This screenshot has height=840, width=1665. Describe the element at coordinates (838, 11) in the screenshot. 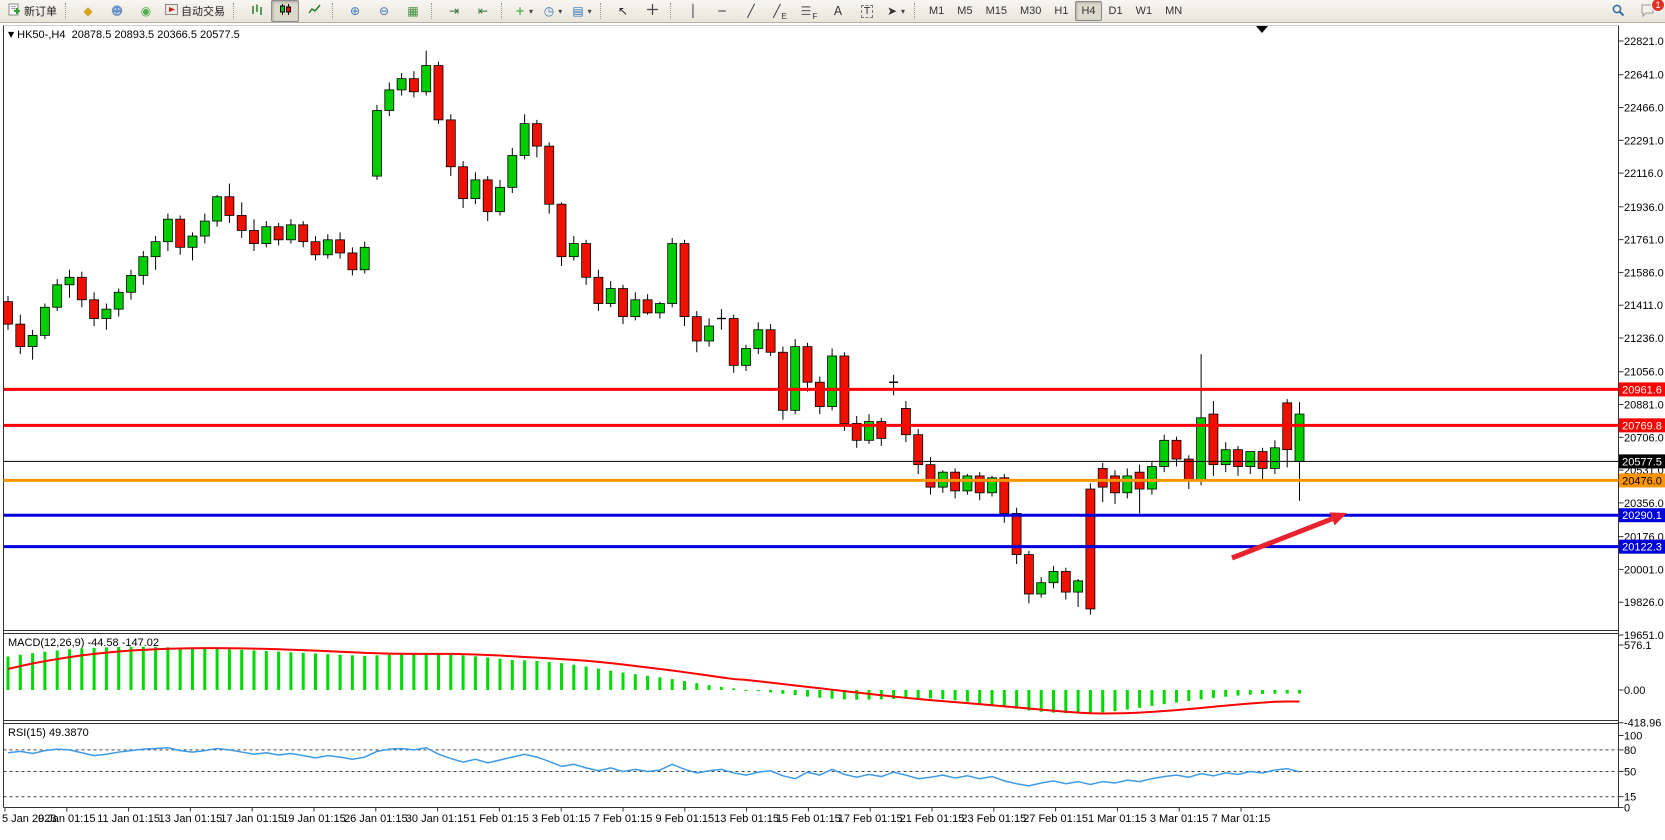

I see `text-icon: A` at that location.